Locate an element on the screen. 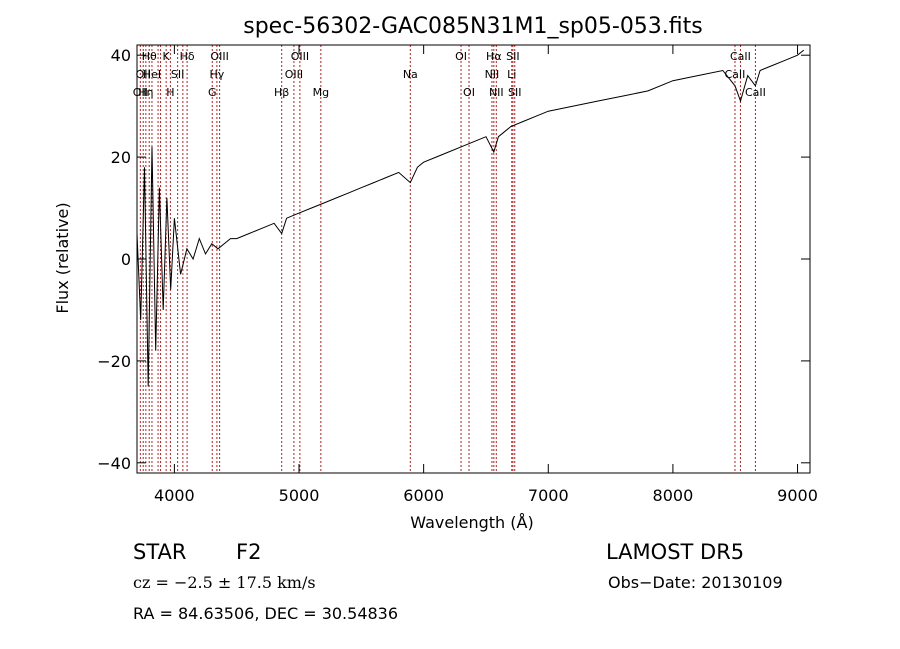  line-label-23: Hα is located at coordinates (494, 56).